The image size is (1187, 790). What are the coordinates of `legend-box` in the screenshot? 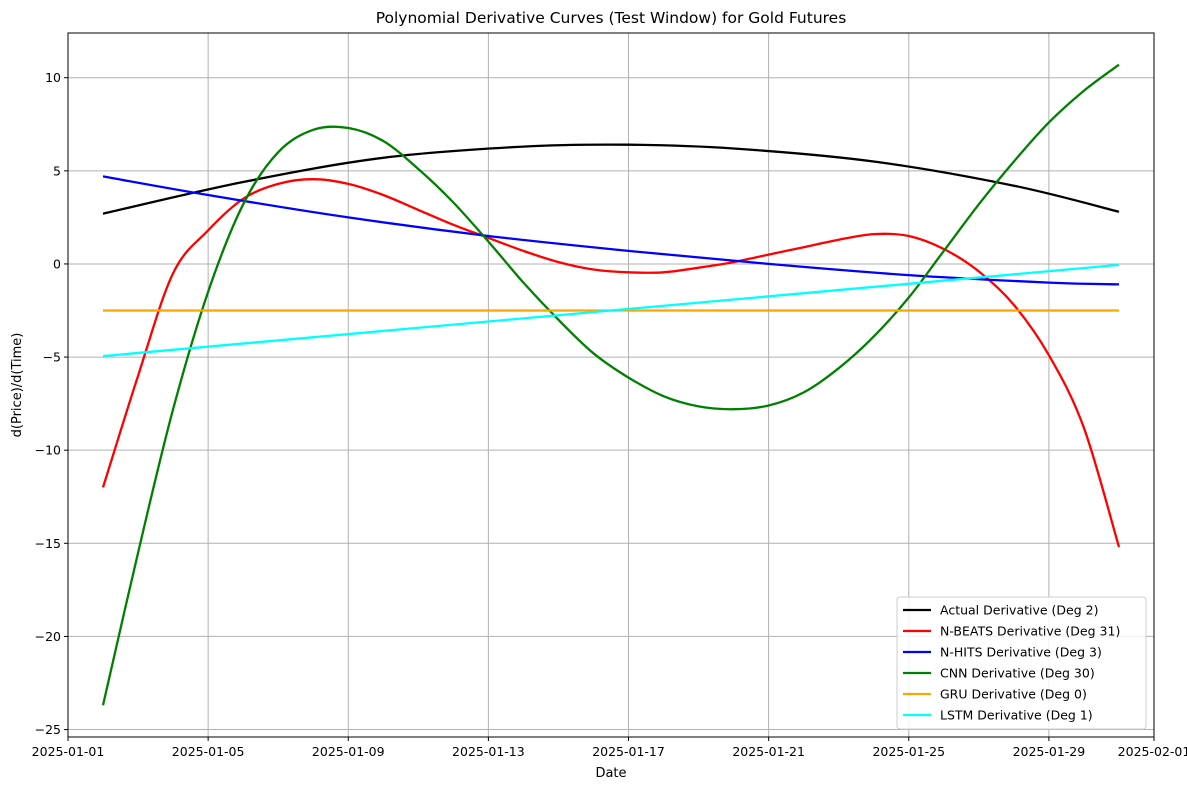 It's located at (1021, 663).